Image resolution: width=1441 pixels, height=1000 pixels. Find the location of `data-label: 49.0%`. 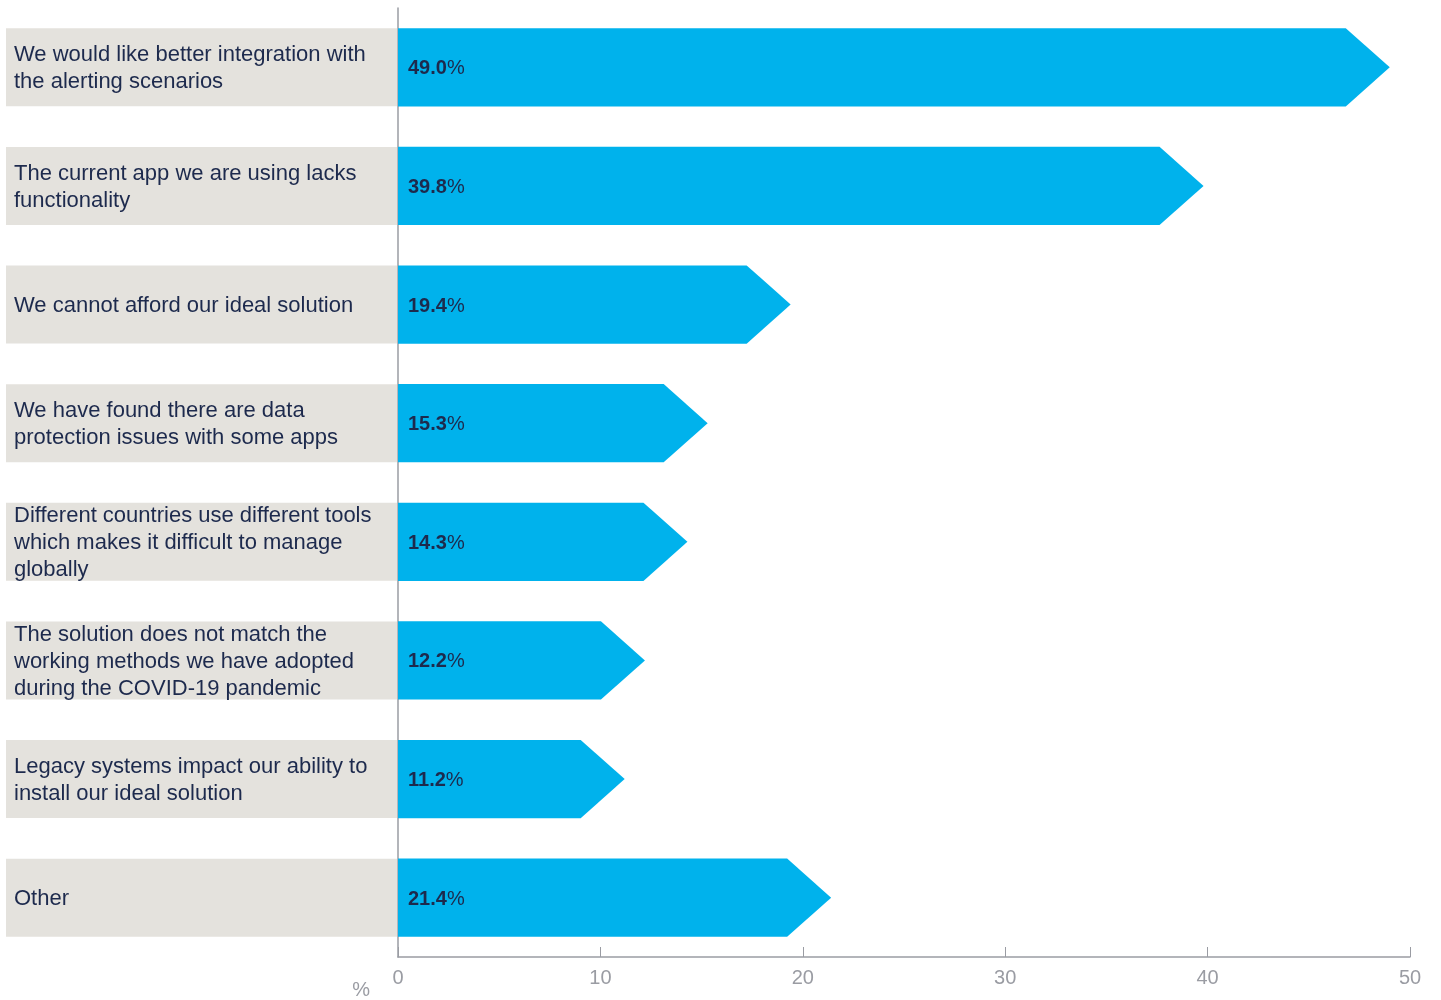

data-label: 49.0% is located at coordinates (436, 67).